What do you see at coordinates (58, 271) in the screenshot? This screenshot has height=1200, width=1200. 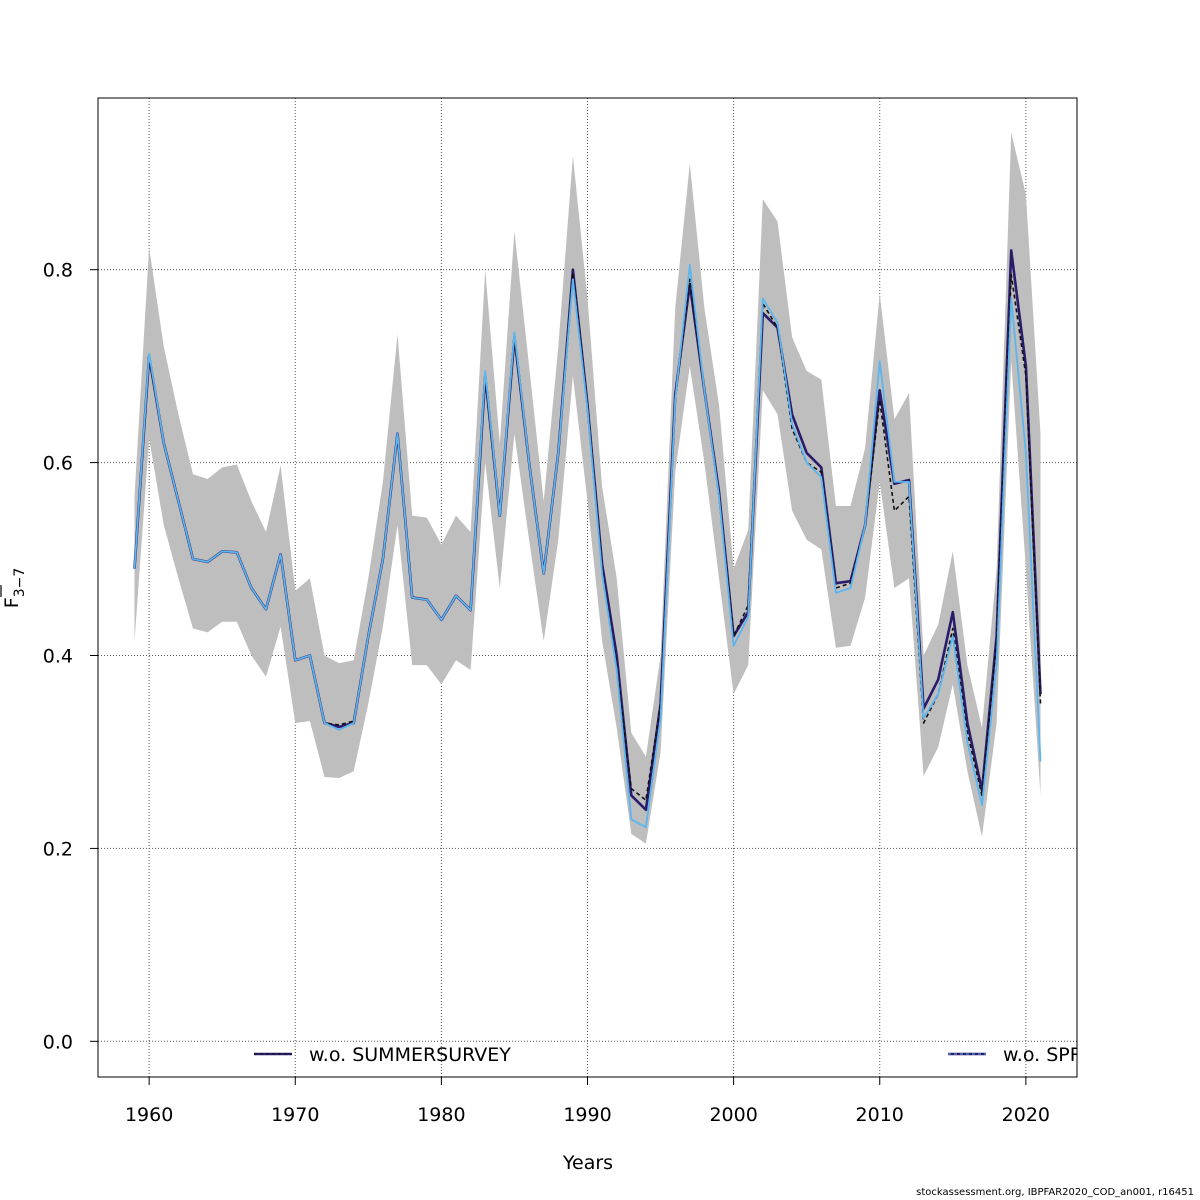 I see `y-tick-label-0.8: 0.8` at bounding box center [58, 271].